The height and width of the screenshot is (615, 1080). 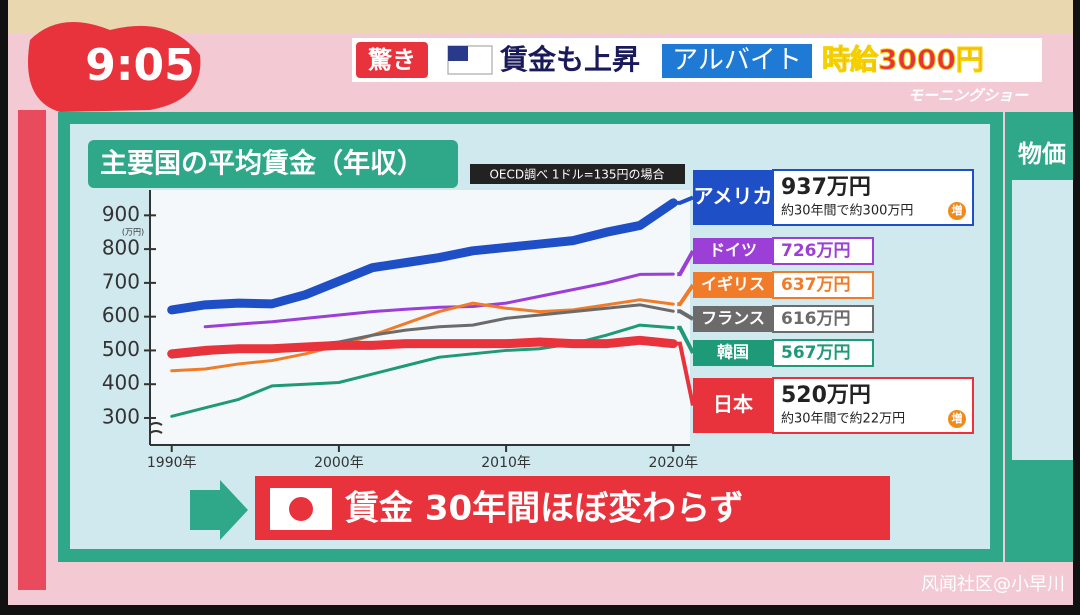 What do you see at coordinates (993, 584) in the screenshot?
I see `watermark: 风闻社区@小早川` at bounding box center [993, 584].